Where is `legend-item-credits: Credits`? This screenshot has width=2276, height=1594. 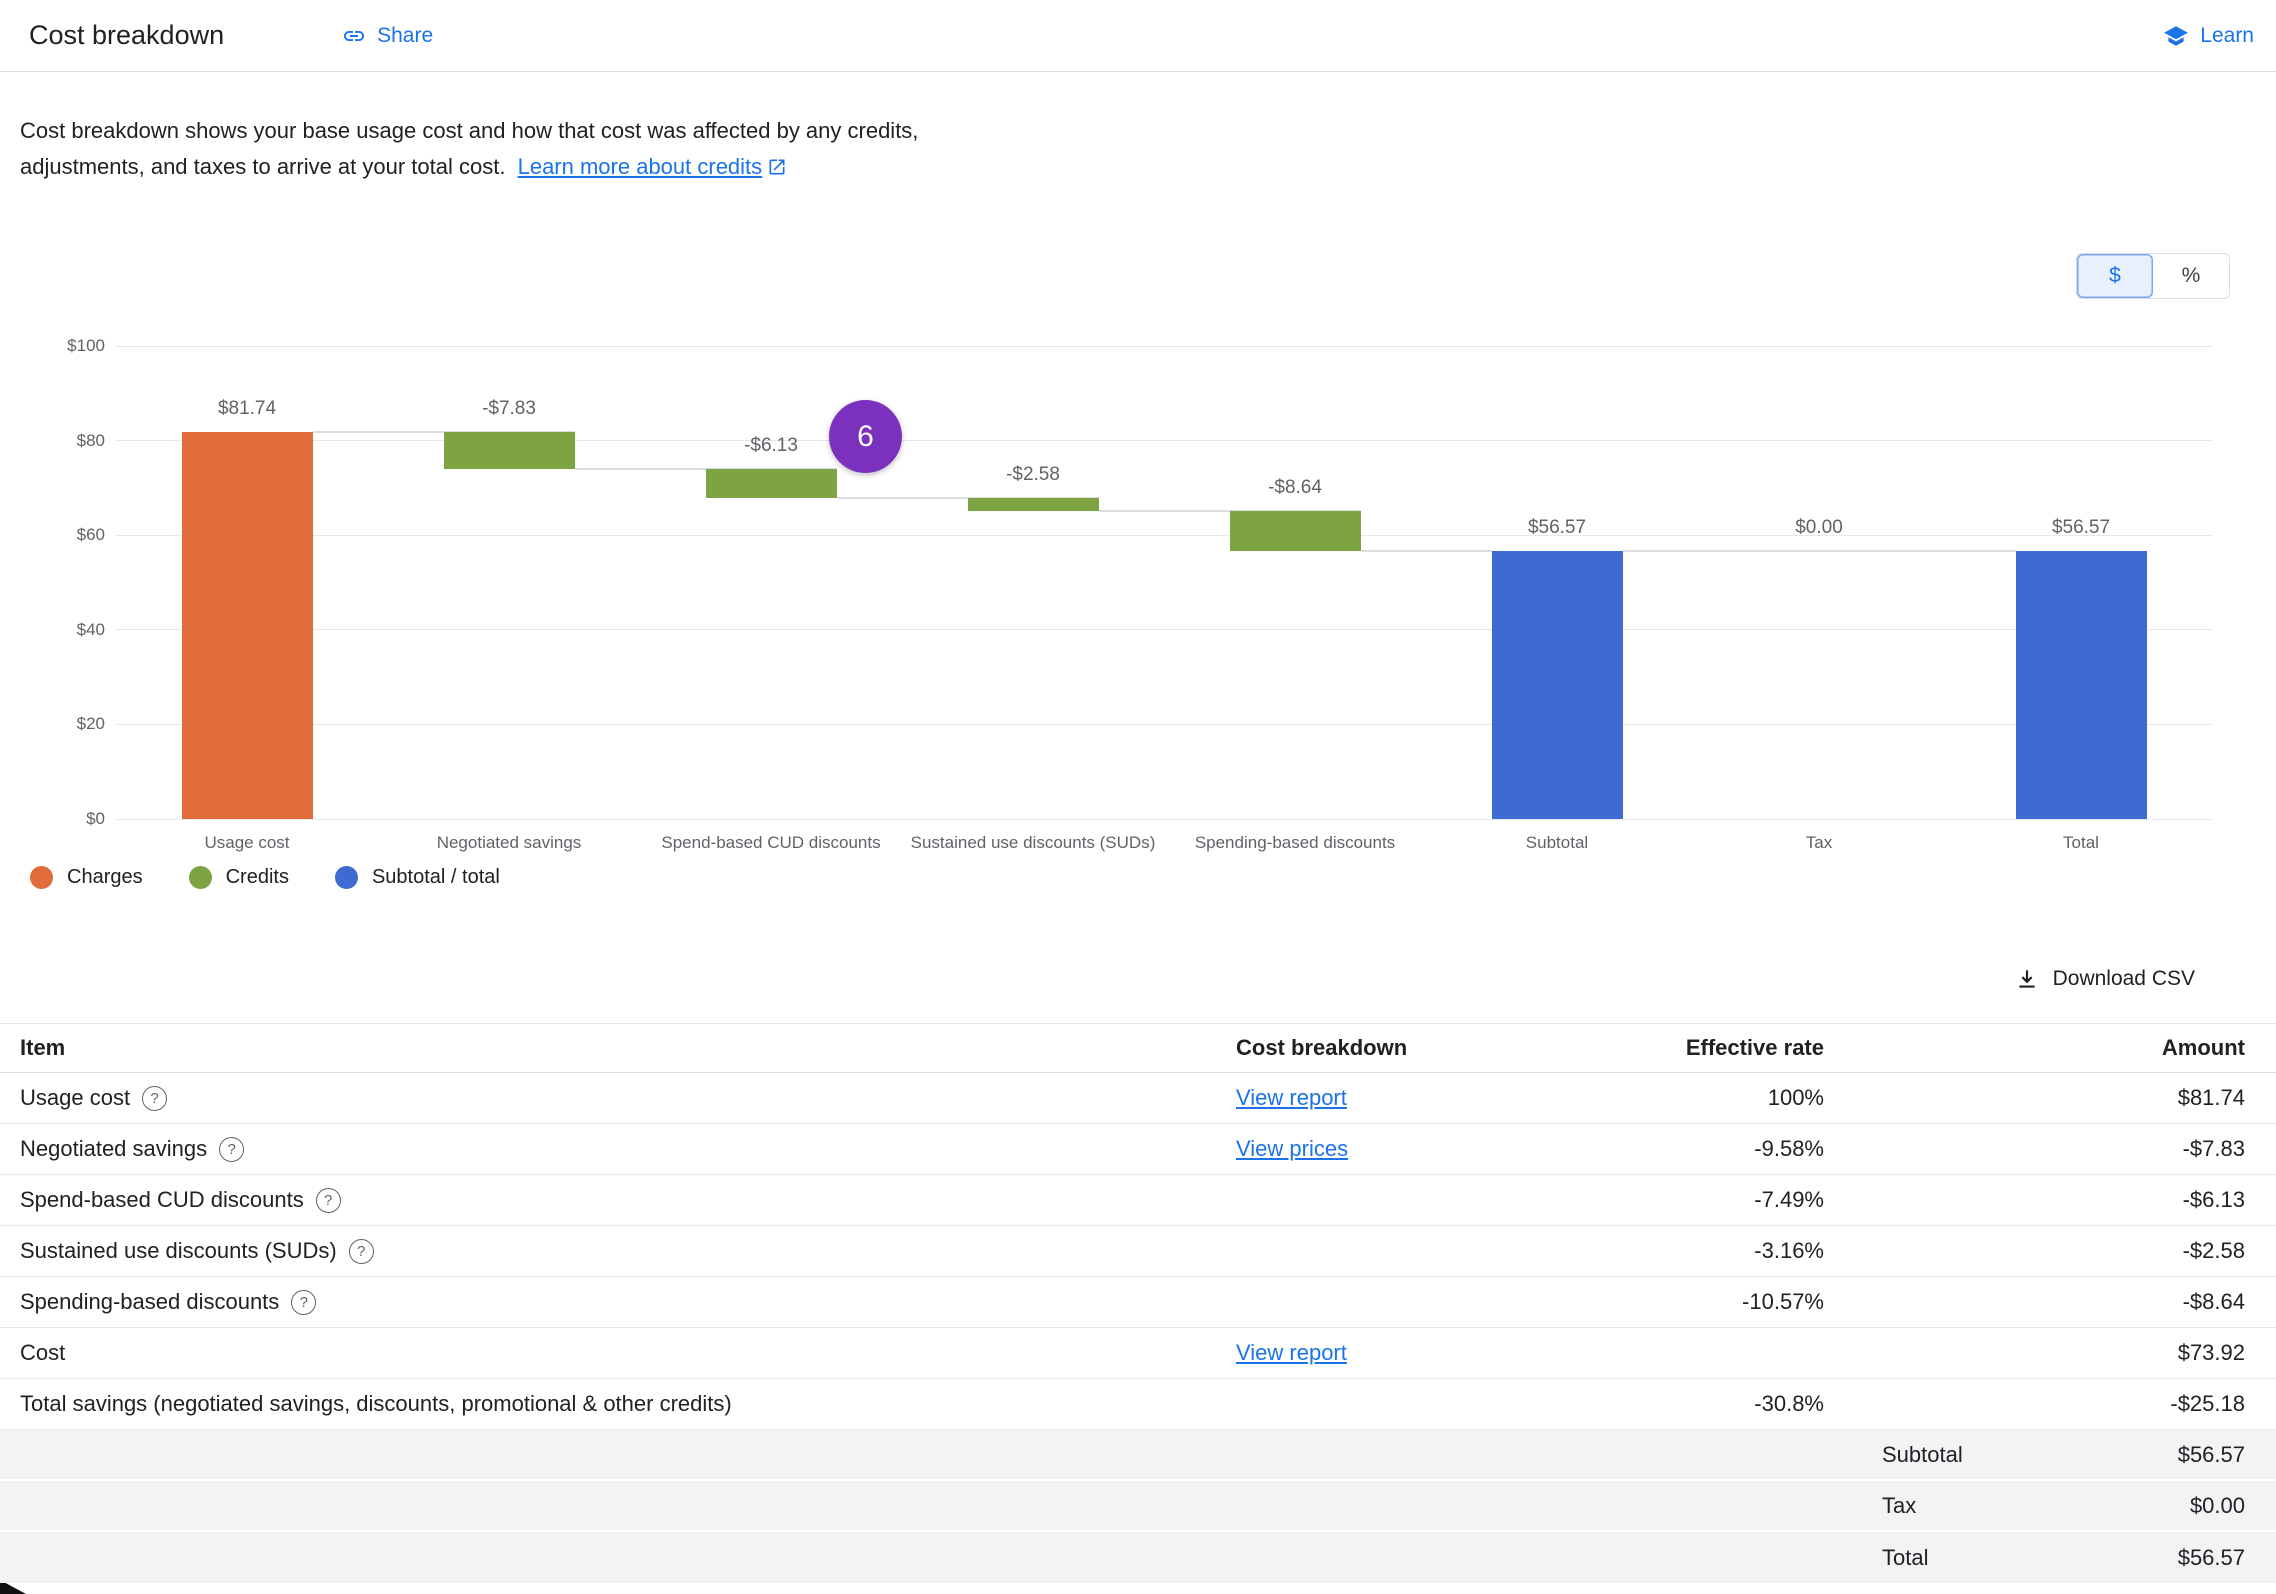
legend-item-credits: Credits is located at coordinates (238, 877).